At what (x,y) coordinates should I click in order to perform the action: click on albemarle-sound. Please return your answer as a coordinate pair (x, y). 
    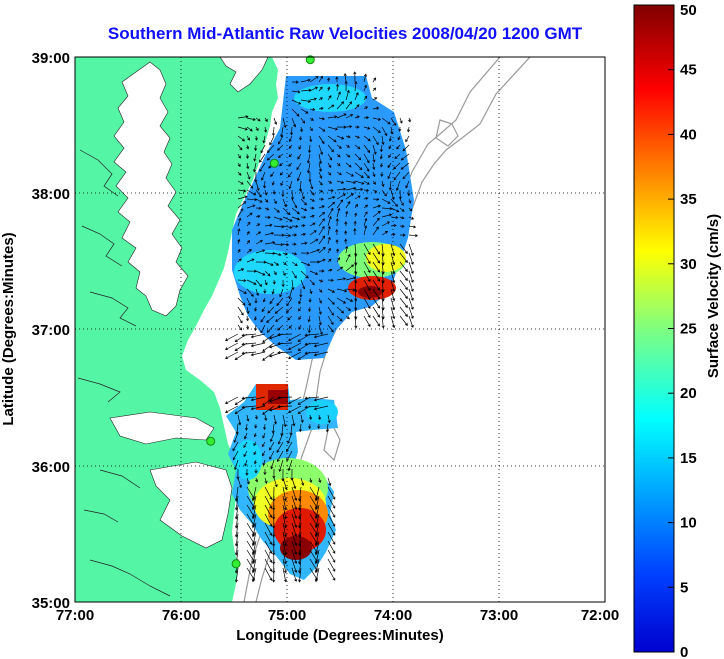
    Looking at the image, I should click on (162, 428).